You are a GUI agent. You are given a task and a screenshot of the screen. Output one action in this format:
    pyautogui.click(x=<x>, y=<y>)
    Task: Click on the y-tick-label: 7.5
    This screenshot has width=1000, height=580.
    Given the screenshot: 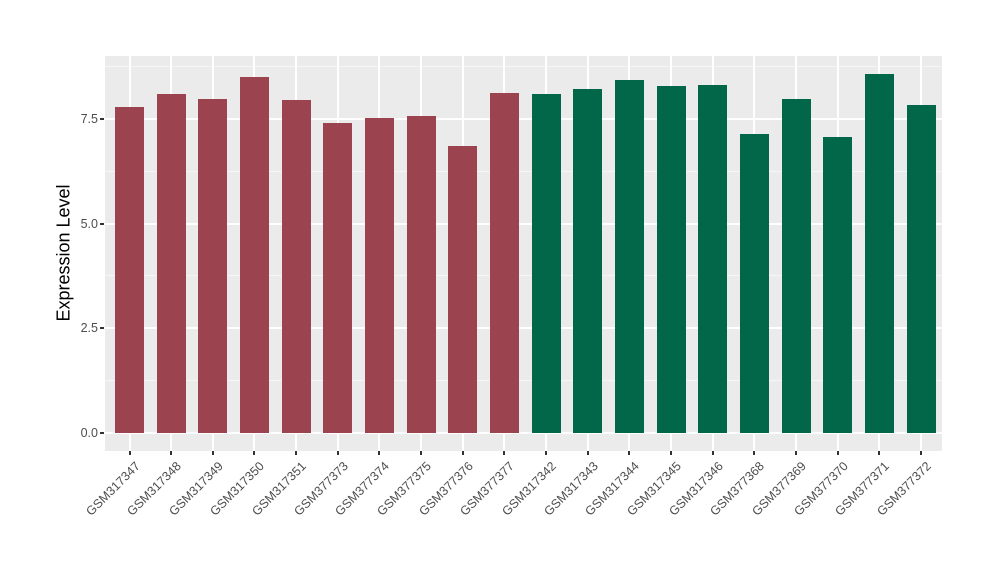 What is the action you would take?
    pyautogui.click(x=89, y=118)
    